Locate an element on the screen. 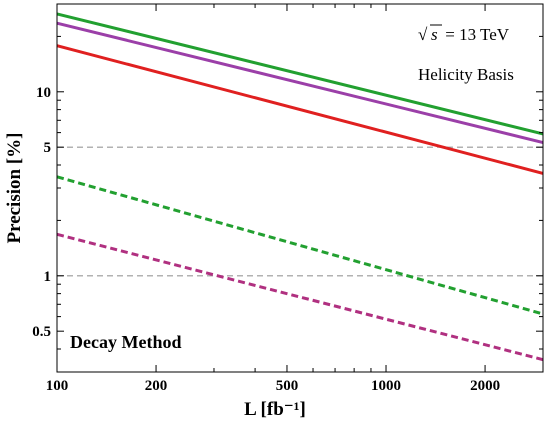 This screenshot has height=428, width=550. x-tick-label: 1000 is located at coordinates (386, 386).